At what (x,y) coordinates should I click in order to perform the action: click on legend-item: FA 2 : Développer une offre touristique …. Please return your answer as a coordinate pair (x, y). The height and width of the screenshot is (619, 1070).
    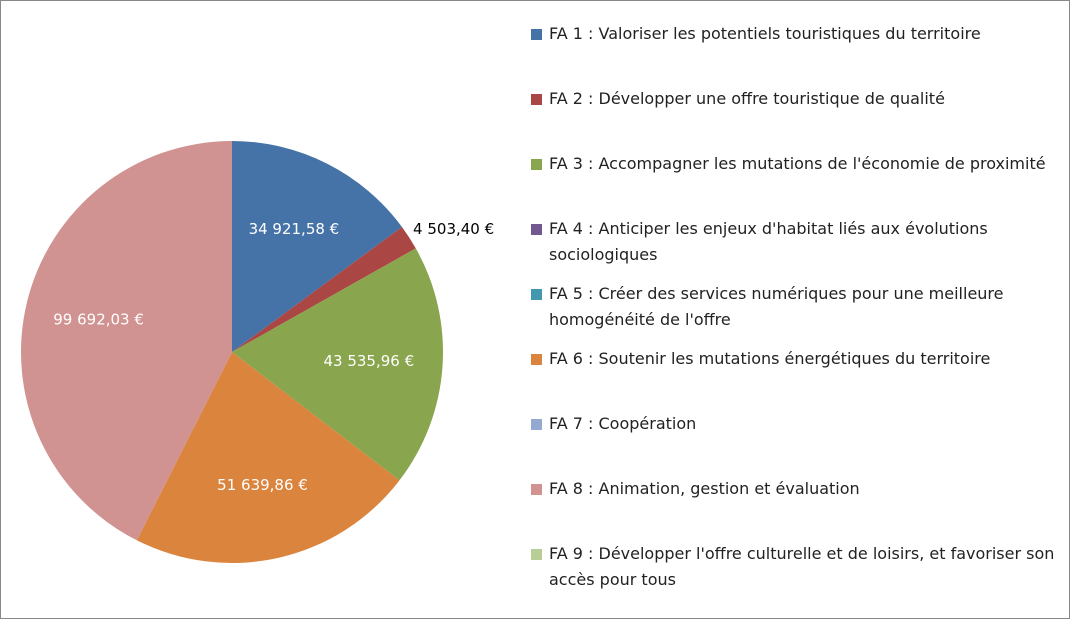
    Looking at the image, I should click on (796, 118).